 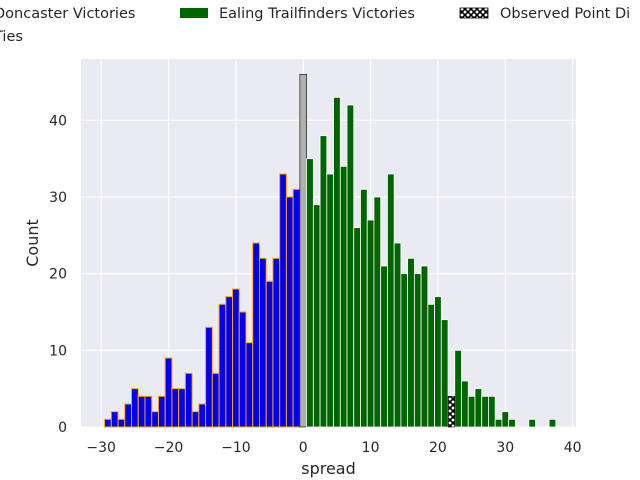 I want to click on legend-entry-ties: Ties, so click(x=11, y=37).